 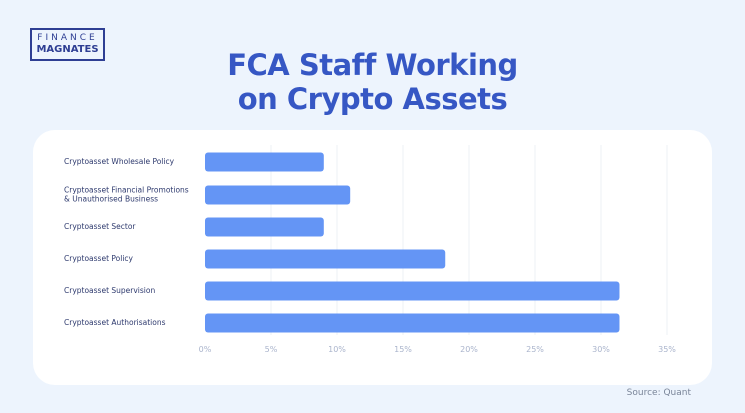 What do you see at coordinates (658, 393) in the screenshot?
I see `source-note: Source: Quant` at bounding box center [658, 393].